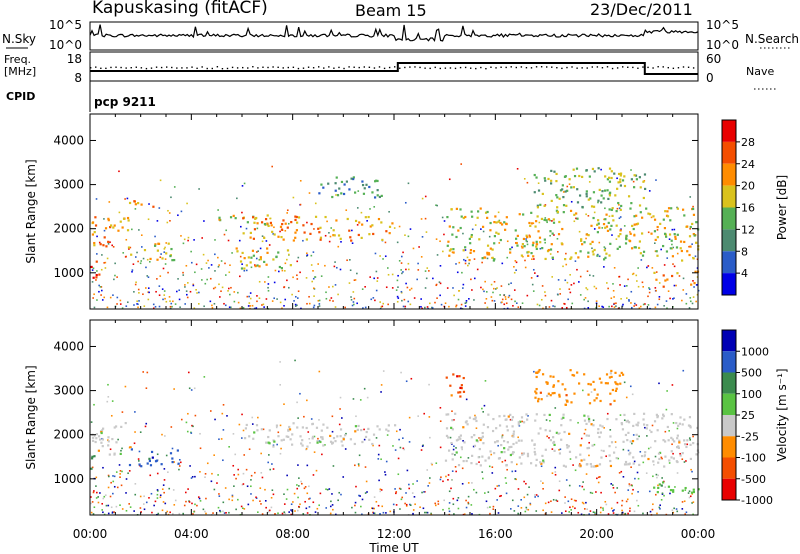 The height and width of the screenshot is (554, 800). Describe the element at coordinates (20, 96) in the screenshot. I see `cpid-label: CPID` at that location.